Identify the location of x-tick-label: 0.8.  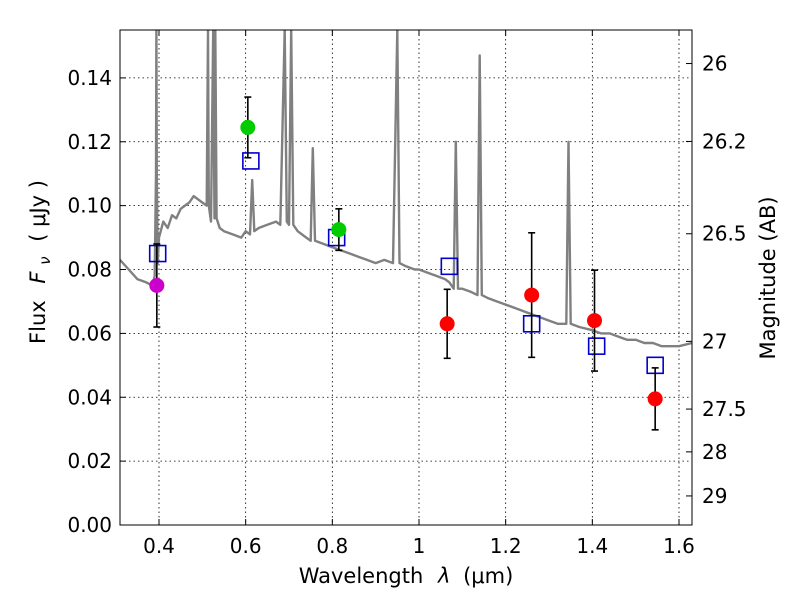
(332, 546).